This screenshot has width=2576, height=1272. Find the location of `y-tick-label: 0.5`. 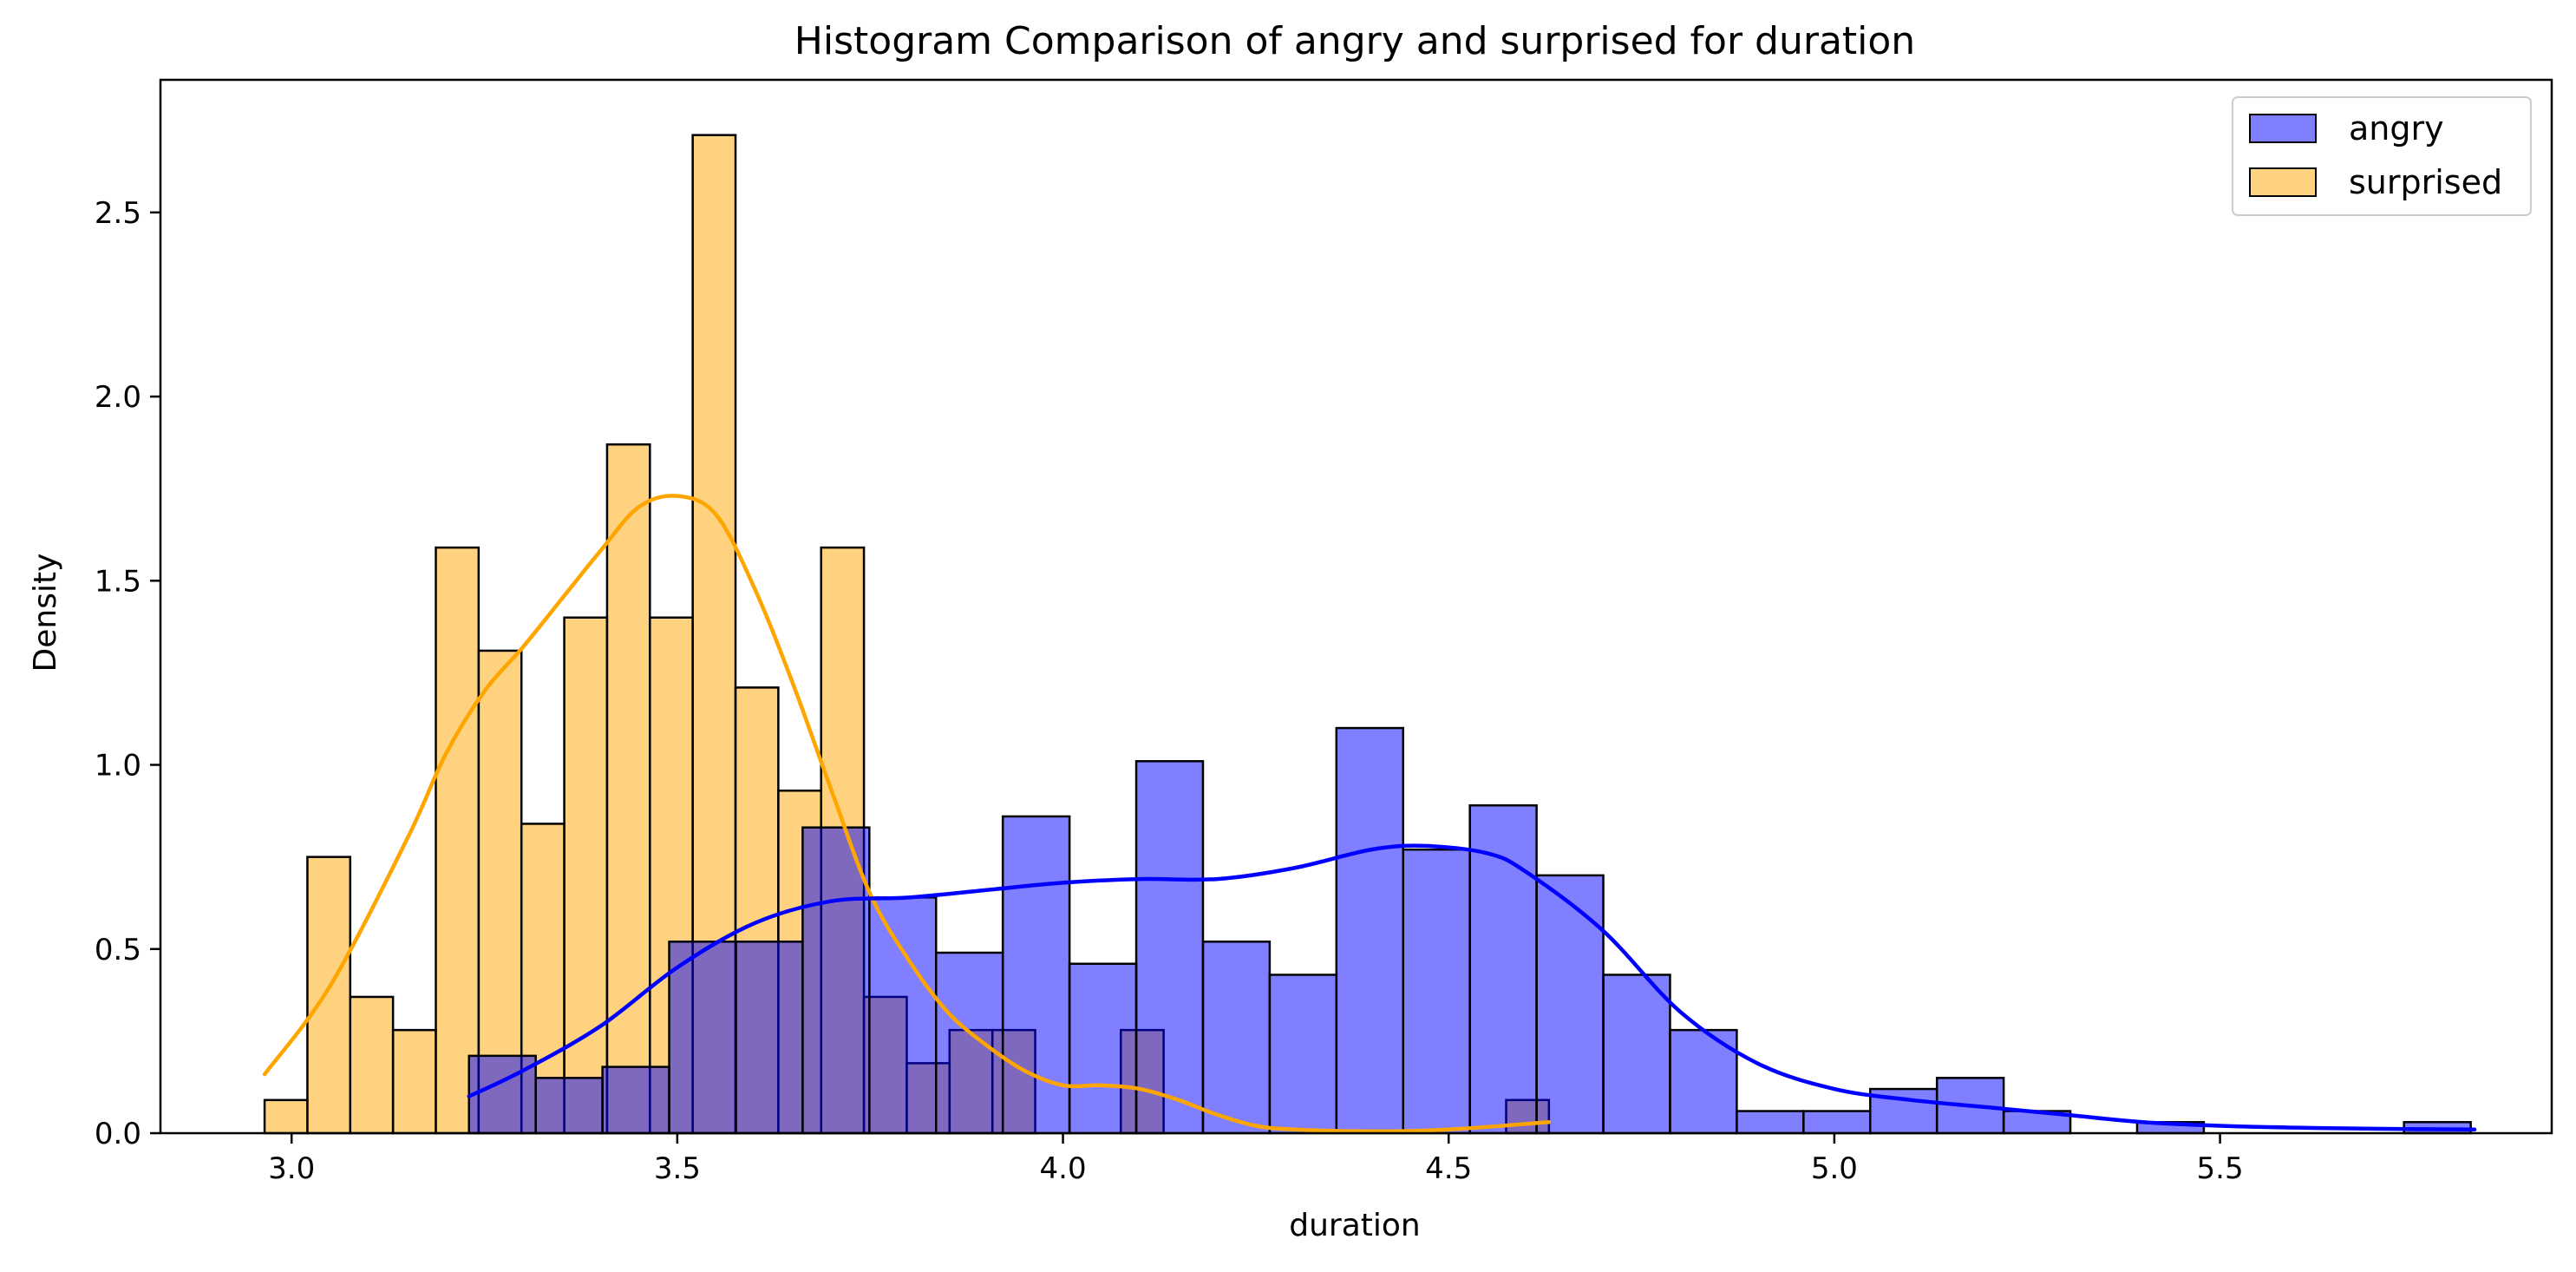

y-tick-label: 0.5 is located at coordinates (118, 950).